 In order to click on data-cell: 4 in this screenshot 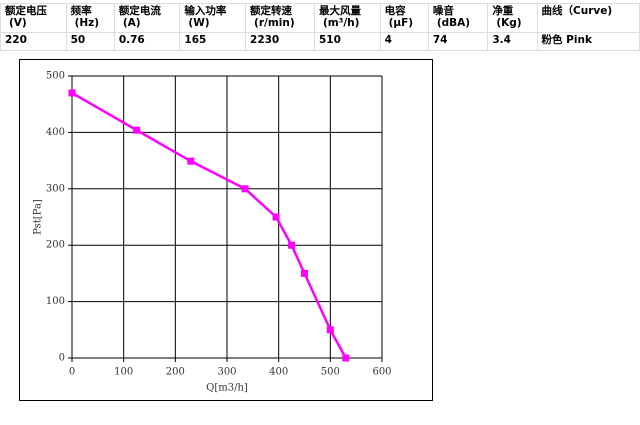, I will do `click(404, 41)`.